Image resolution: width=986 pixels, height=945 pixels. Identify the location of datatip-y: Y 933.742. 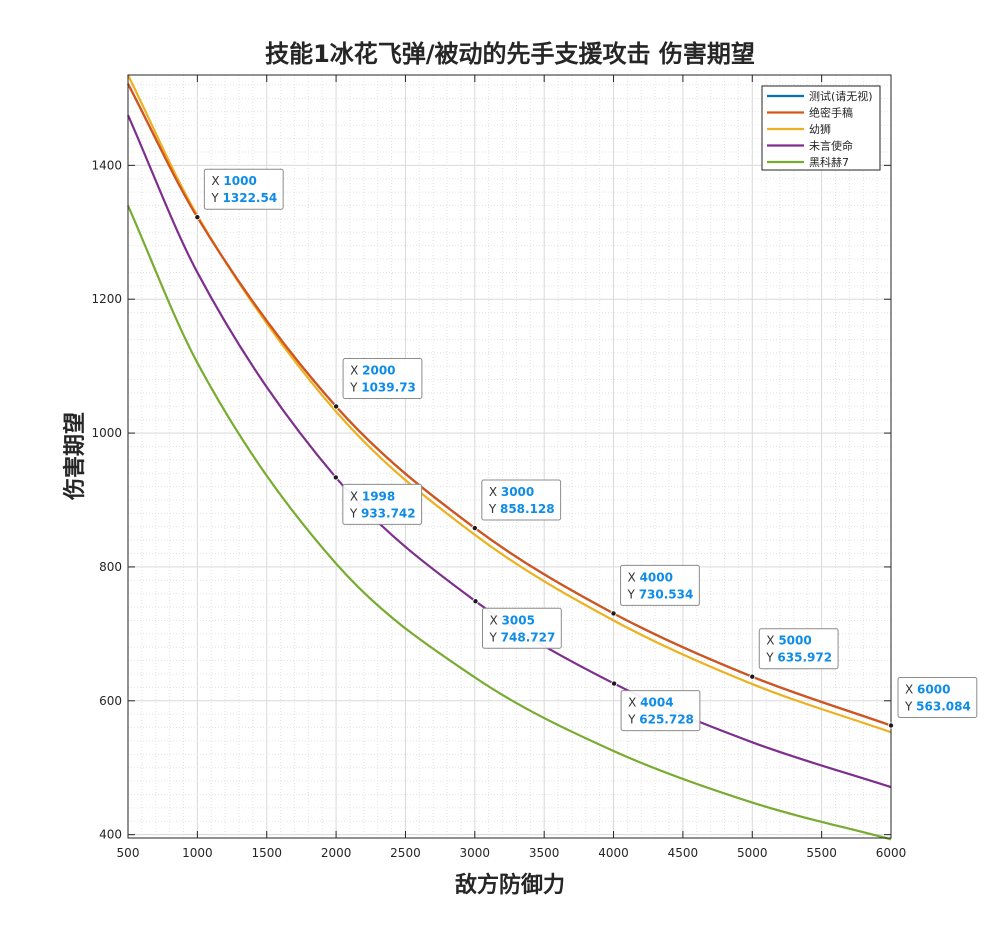
(382, 513).